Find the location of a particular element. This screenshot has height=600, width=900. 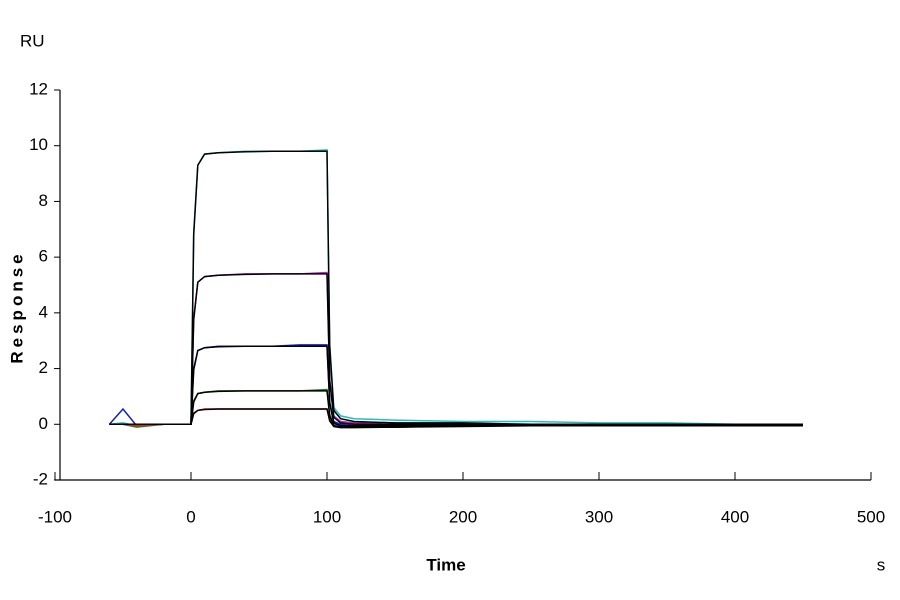

y-tick-label: 0 is located at coordinates (43, 423).